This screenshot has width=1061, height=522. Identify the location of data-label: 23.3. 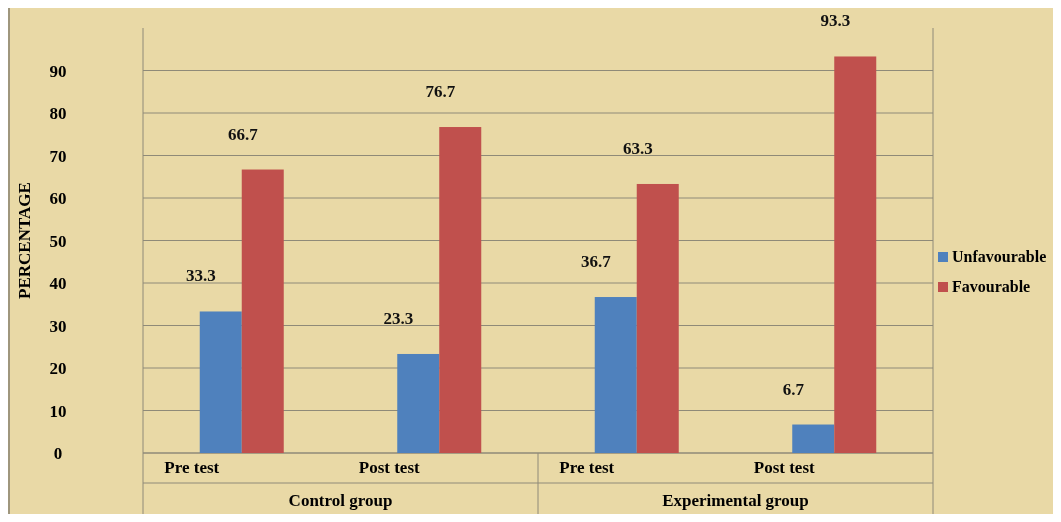
(398, 318).